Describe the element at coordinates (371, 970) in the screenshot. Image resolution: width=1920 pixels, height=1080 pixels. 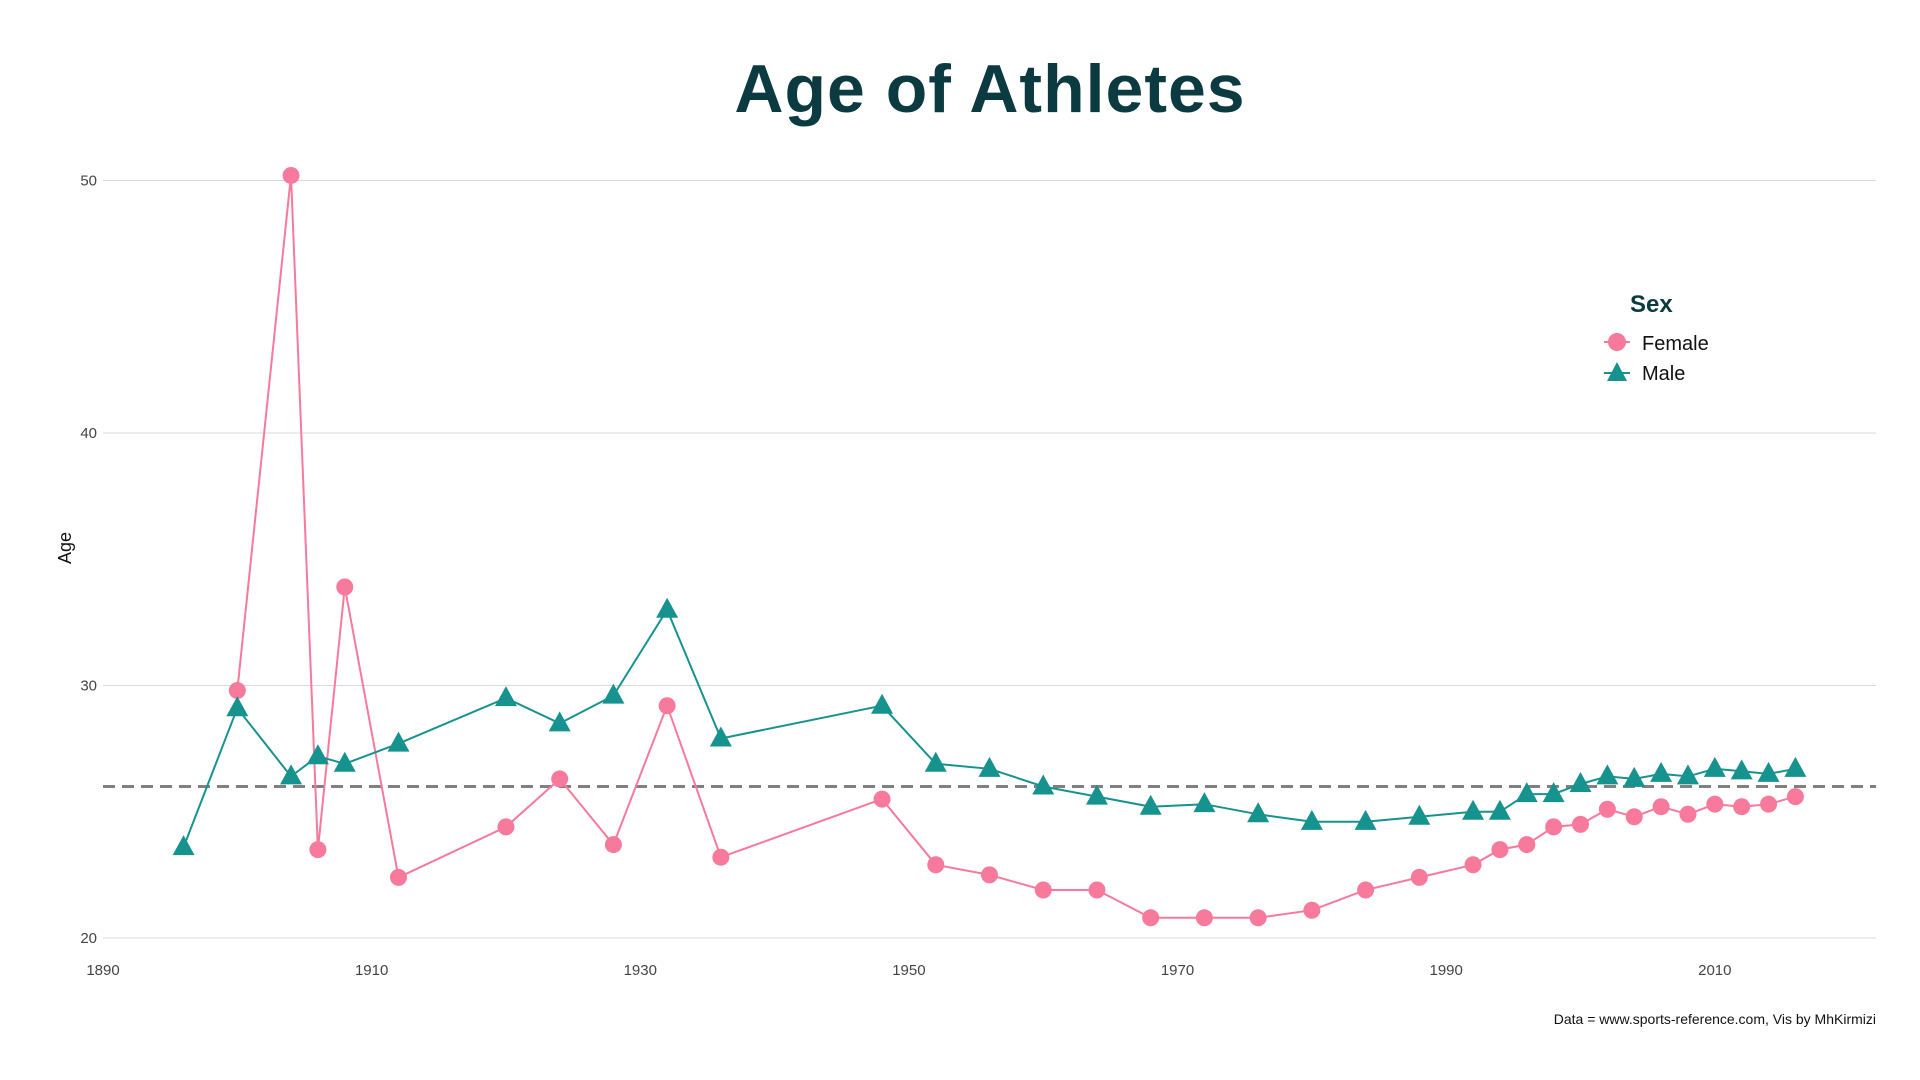
I see `x-tick-label: 1910` at that location.